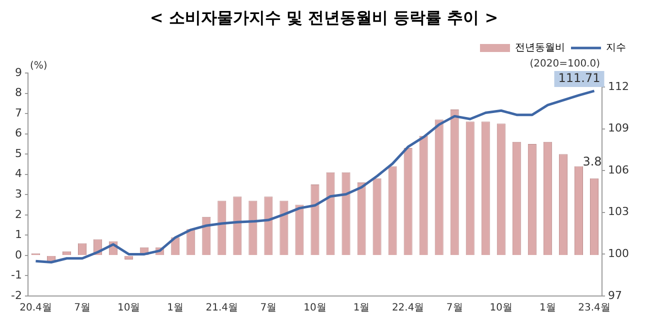 The height and width of the screenshot is (329, 648). Describe the element at coordinates (619, 128) in the screenshot. I see `y2-tick-label: 109` at that location.